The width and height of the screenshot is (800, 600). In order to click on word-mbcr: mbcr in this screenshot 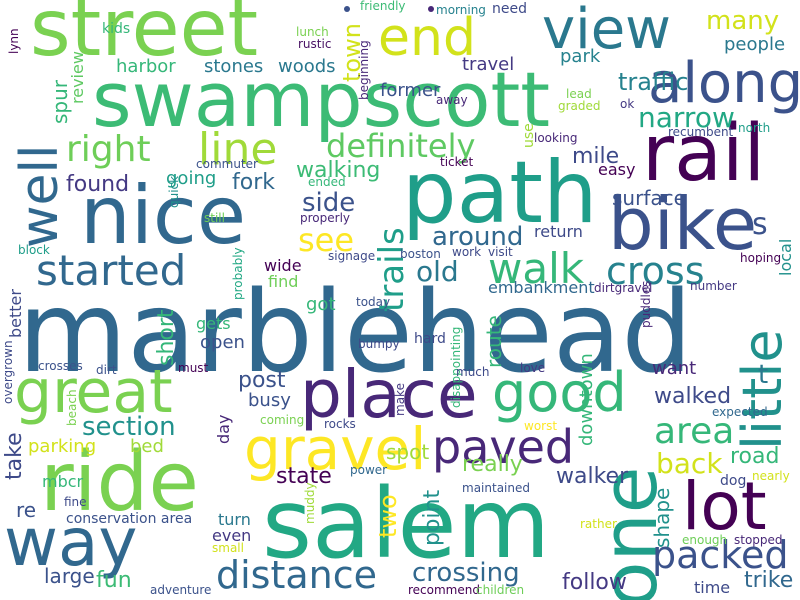, I will do `click(63, 481)`.